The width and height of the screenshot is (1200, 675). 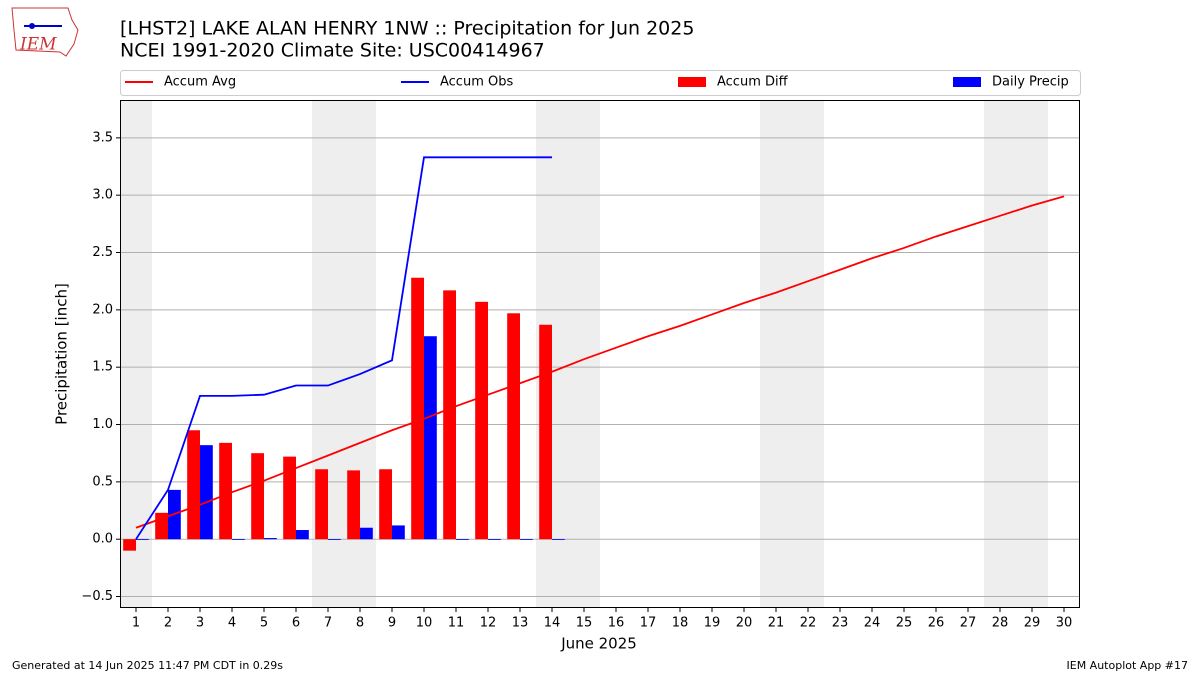 What do you see at coordinates (476, 82) in the screenshot?
I see `legend-label: Accum Obs` at bounding box center [476, 82].